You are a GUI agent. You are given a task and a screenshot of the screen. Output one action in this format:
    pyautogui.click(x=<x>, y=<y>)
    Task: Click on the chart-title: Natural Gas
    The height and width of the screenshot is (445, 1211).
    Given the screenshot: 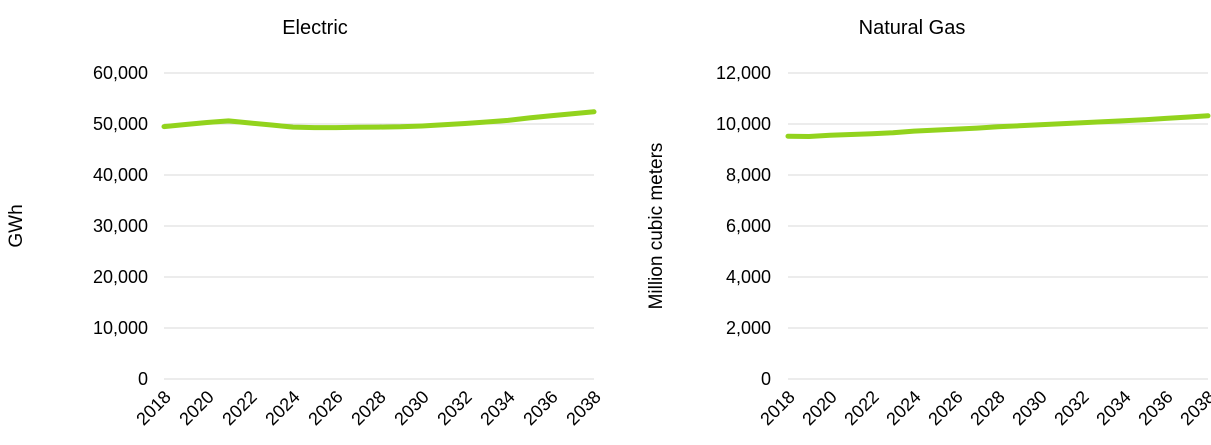 What is the action you would take?
    pyautogui.click(x=912, y=28)
    